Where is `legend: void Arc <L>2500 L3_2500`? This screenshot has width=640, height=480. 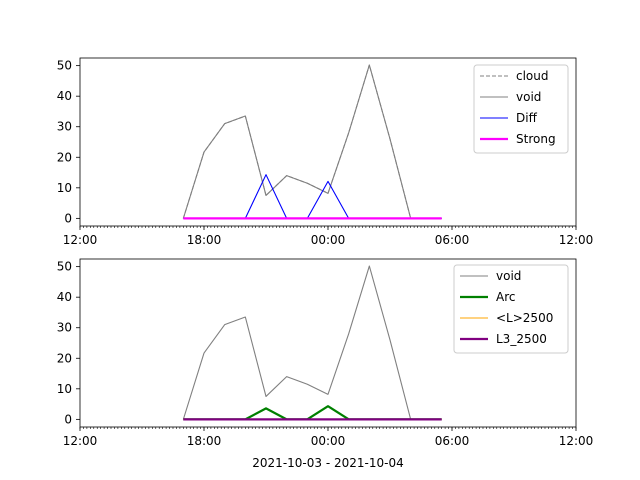 legend: void Arc <L>2500 L3_2500 is located at coordinates (511, 309).